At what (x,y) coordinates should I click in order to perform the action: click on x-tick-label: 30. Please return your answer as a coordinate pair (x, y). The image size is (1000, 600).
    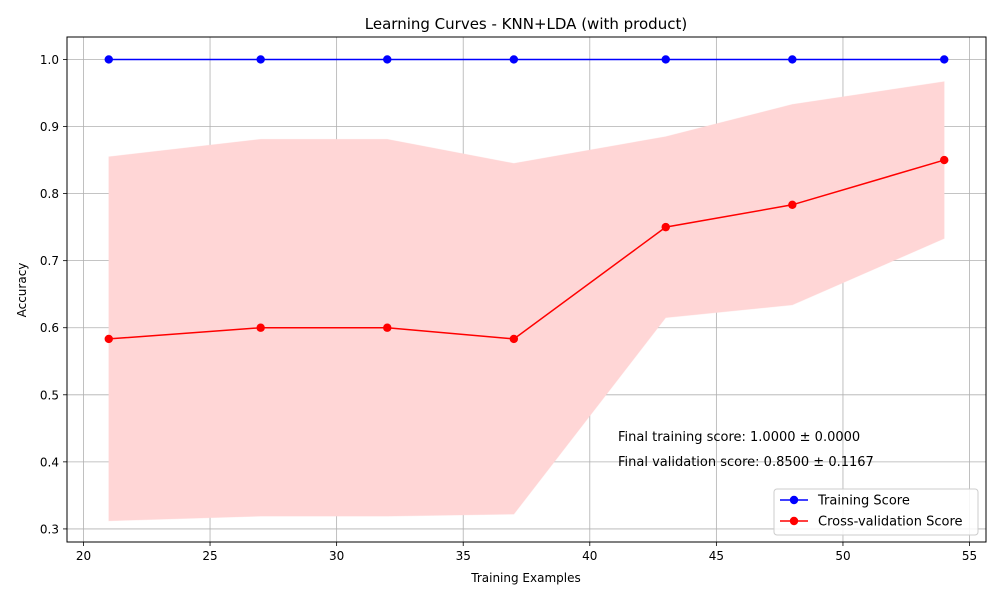
    Looking at the image, I should click on (336, 556).